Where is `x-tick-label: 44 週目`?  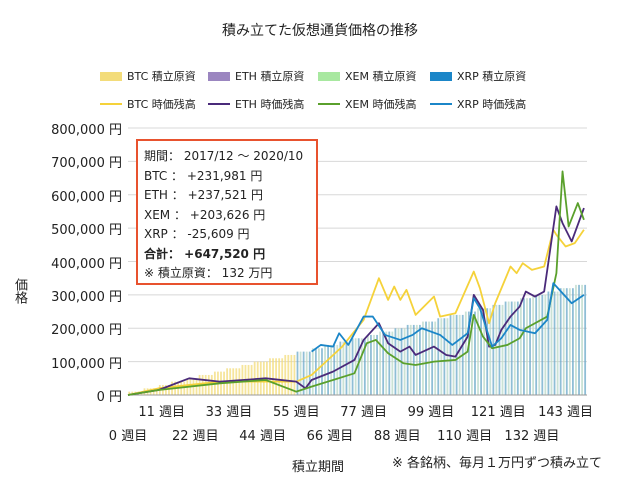 x-tick-label: 44 週目 is located at coordinates (262, 436).